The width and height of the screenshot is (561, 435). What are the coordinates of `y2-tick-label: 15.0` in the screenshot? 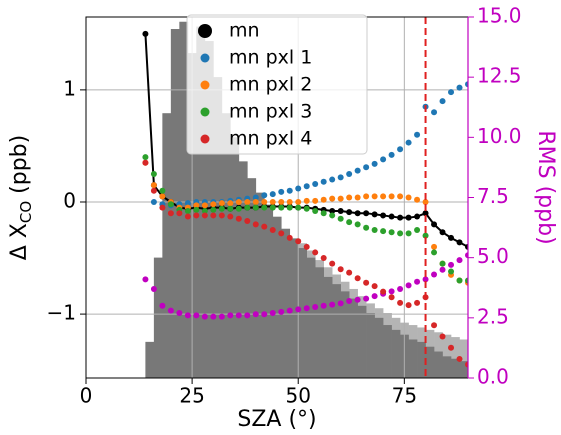 It's located at (499, 16).